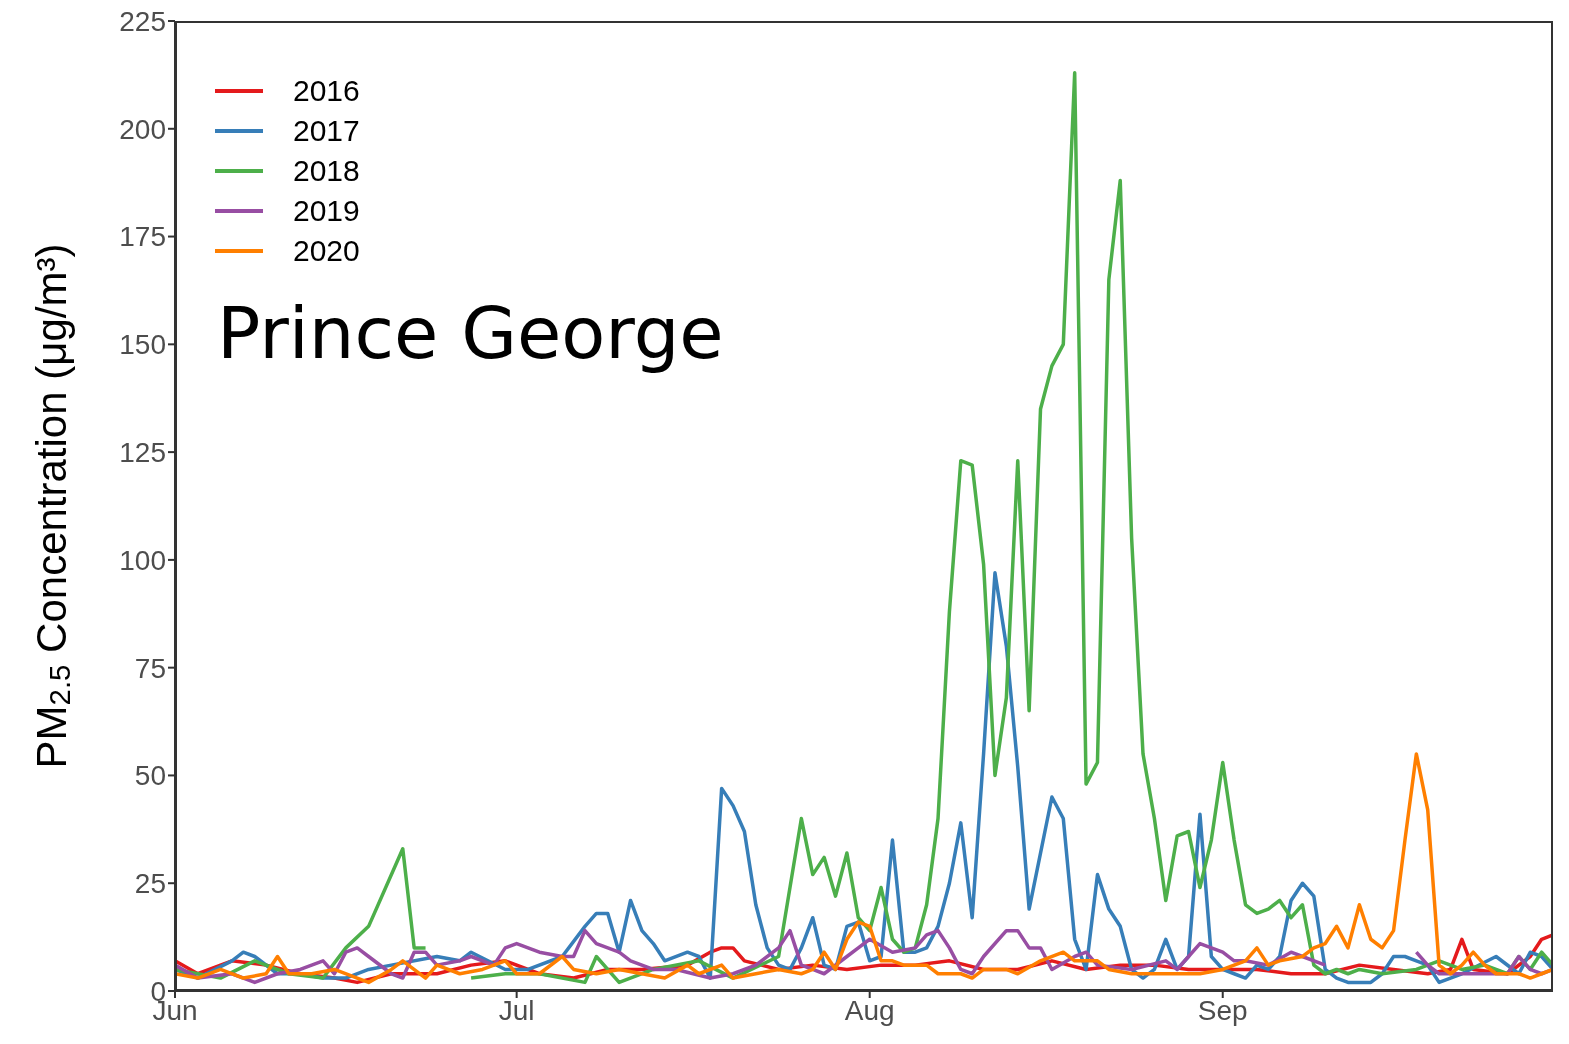 This screenshot has width=1569, height=1044. Describe the element at coordinates (869, 1010) in the screenshot. I see `x-tick-label: Aug` at that location.